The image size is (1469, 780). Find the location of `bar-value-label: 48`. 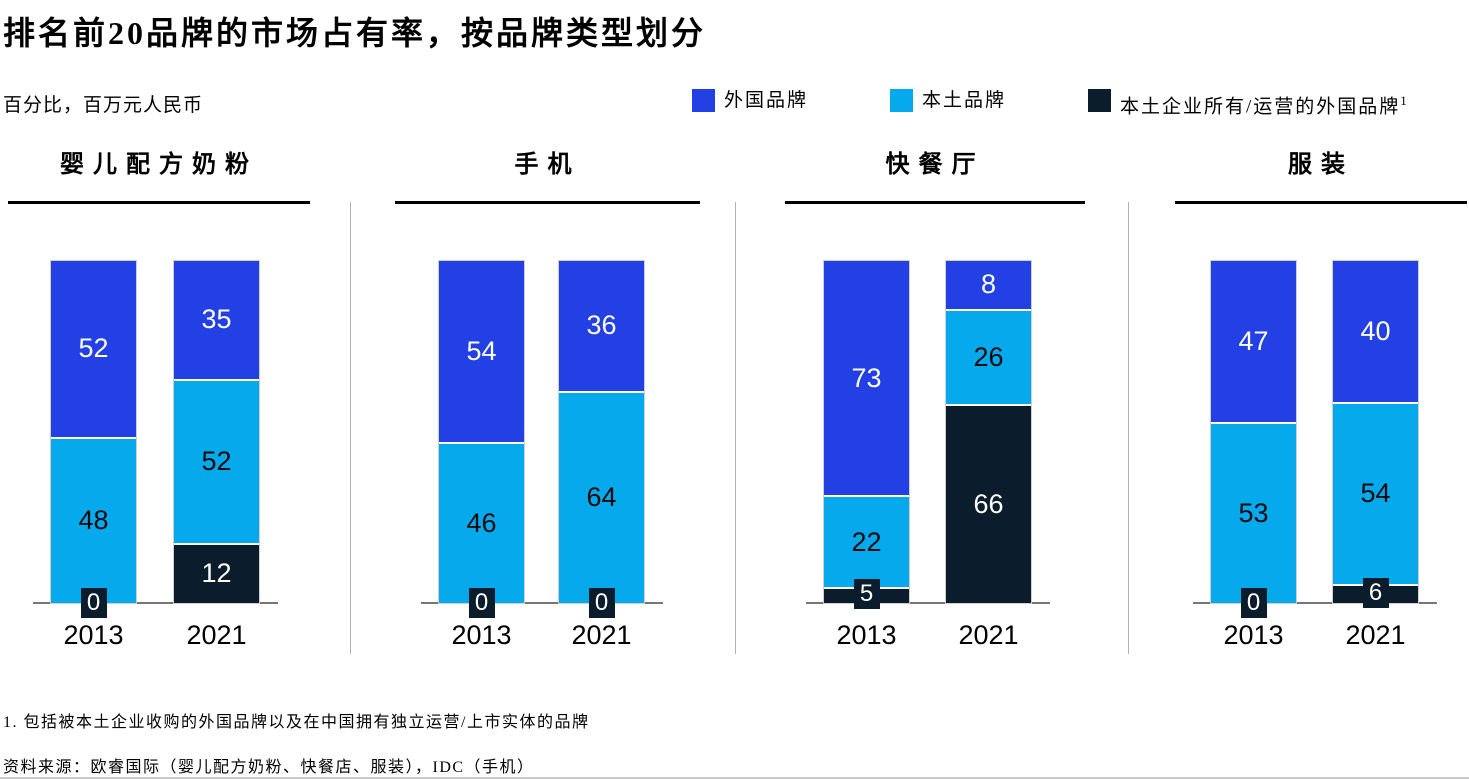

bar-value-label: 48 is located at coordinates (93, 520).